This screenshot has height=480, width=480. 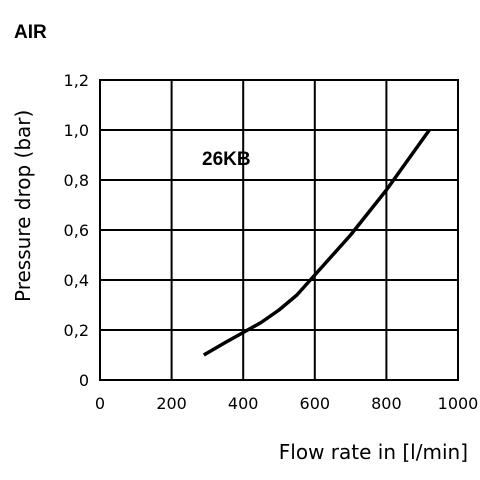 What do you see at coordinates (286, 403) in the screenshot?
I see `x-tick-labels: 0 200 400 600 800 1000` at bounding box center [286, 403].